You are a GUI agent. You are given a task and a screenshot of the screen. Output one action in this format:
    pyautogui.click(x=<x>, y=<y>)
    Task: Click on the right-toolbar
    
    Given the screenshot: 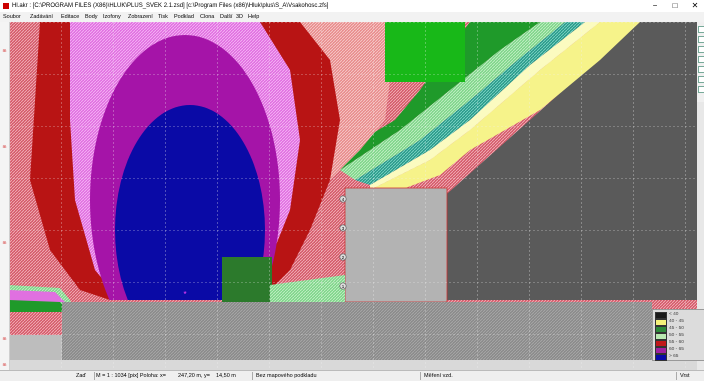 What is the action you would take?
    pyautogui.click(x=700, y=62)
    